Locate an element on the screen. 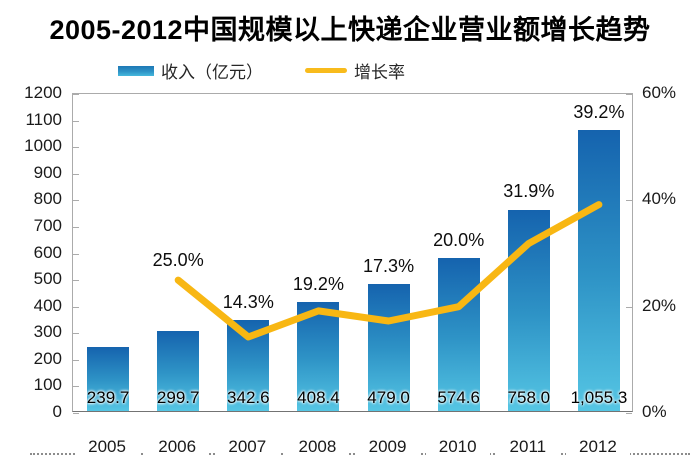  year-label: 2006 is located at coordinates (177, 447).